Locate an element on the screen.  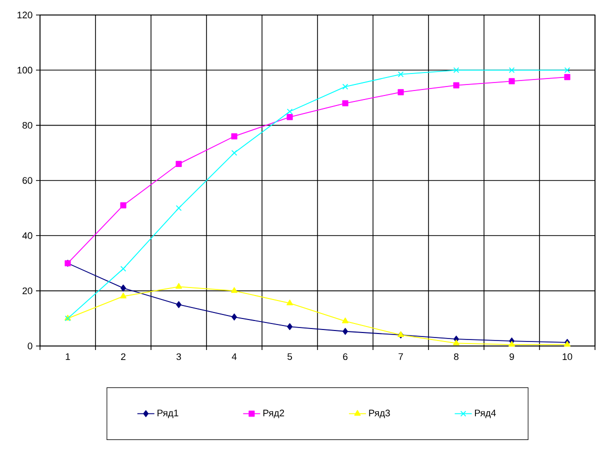
x-tick-label: 3 is located at coordinates (178, 356).